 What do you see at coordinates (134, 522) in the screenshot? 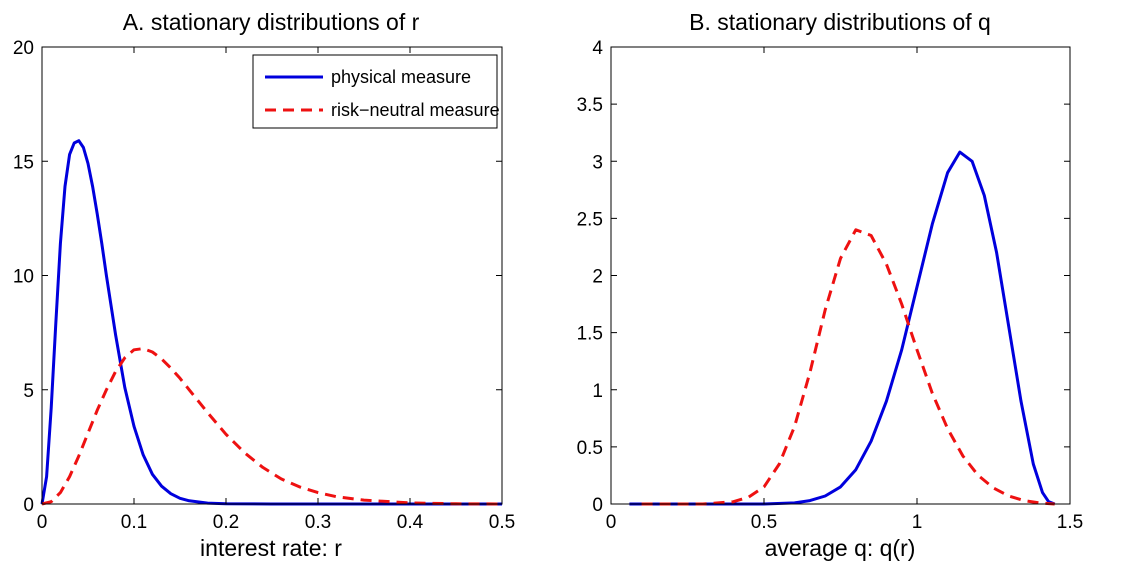
I see `panel-a-xtick-label: 0.1` at bounding box center [134, 522].